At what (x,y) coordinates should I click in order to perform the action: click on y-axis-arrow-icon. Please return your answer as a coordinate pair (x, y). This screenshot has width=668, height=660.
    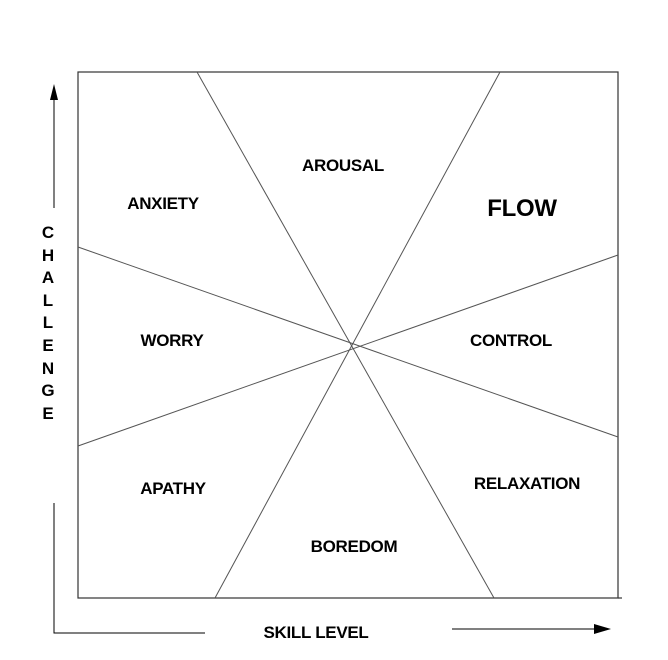
    Looking at the image, I should click on (54, 92).